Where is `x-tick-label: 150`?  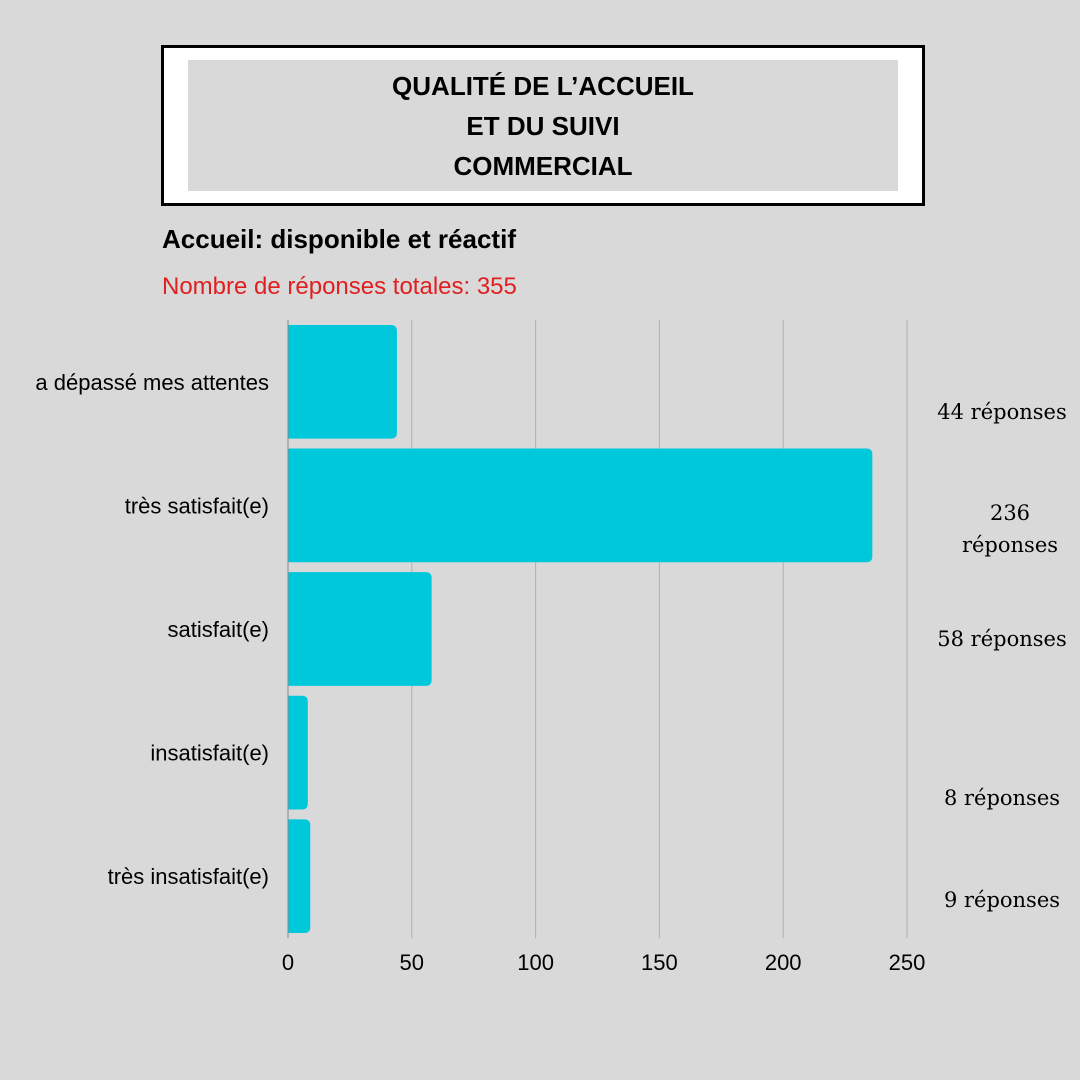 x-tick-label: 150 is located at coordinates (659, 962).